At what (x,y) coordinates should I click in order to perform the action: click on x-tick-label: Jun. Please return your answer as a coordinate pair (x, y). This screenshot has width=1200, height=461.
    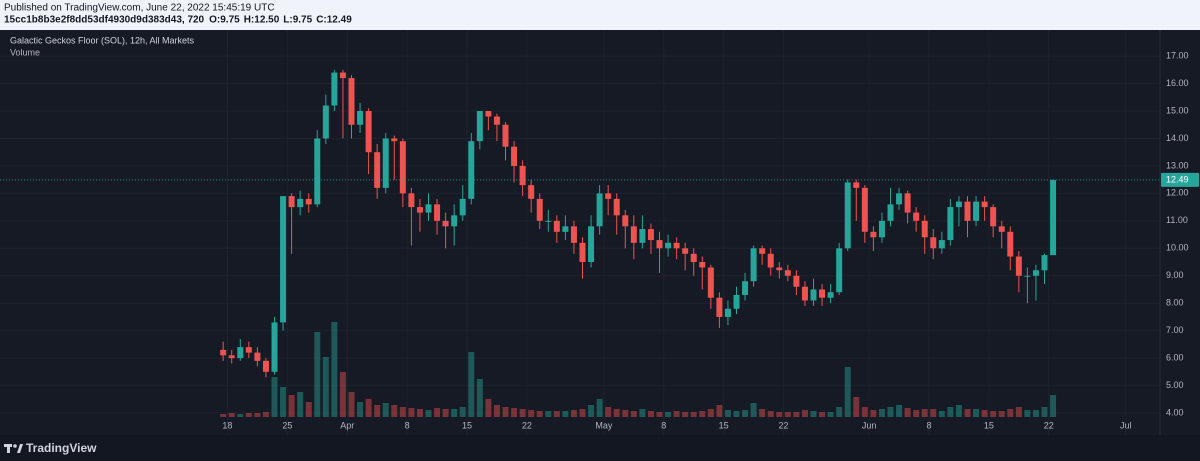
    Looking at the image, I should click on (869, 425).